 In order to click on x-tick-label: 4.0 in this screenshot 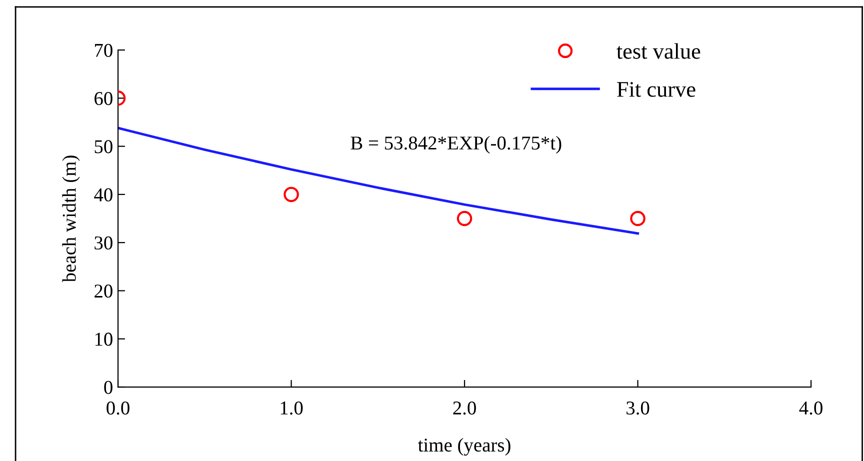, I will do `click(810, 408)`.